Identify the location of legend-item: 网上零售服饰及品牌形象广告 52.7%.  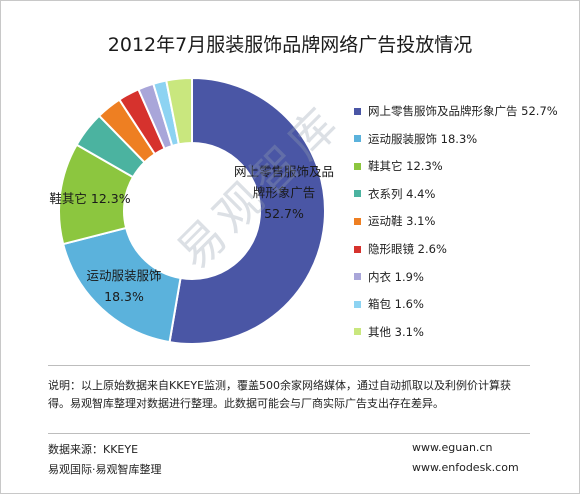
(456, 111).